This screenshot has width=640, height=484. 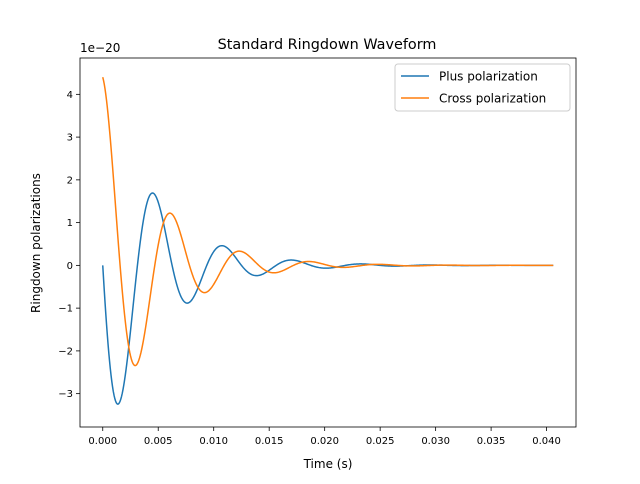 What do you see at coordinates (269, 441) in the screenshot?
I see `x-tick-label: 0.015` at bounding box center [269, 441].